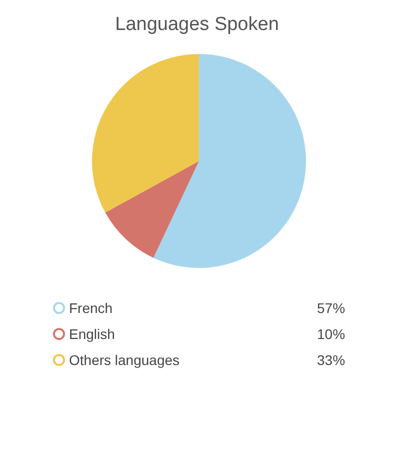 The height and width of the screenshot is (452, 394). I want to click on chart-title: Languages Spoken, so click(197, 24).